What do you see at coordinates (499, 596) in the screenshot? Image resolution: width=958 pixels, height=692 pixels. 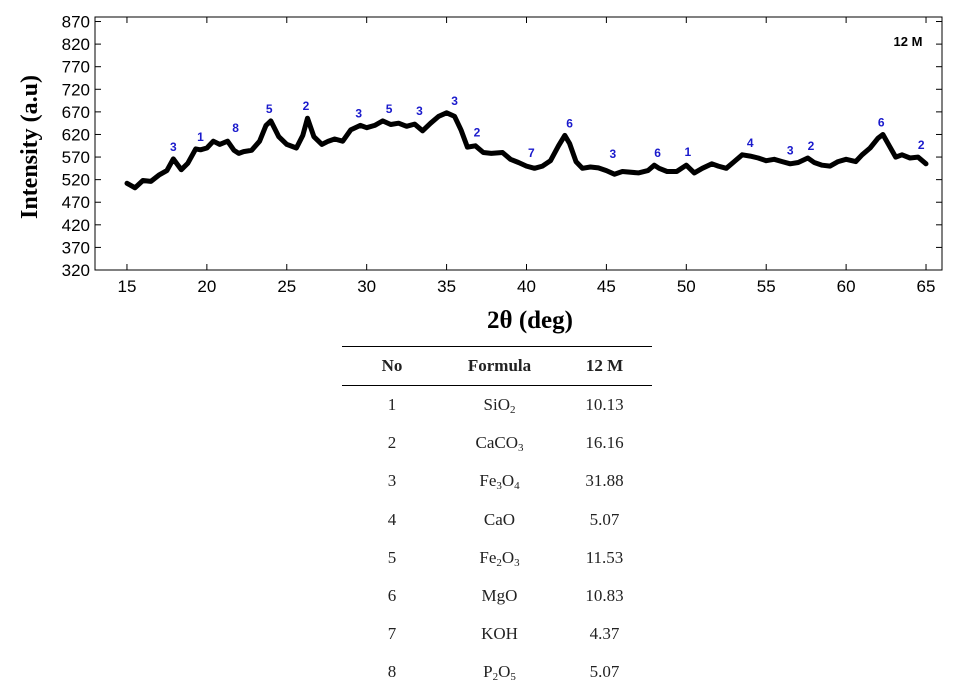 I see `row-formula: MgO` at bounding box center [499, 596].